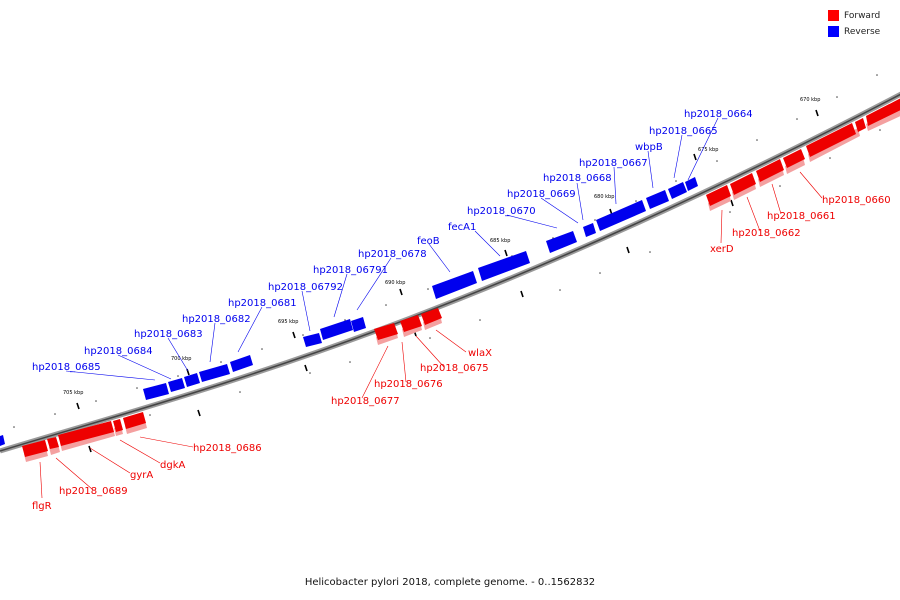 Image resolution: width=900 pixels, height=600 pixels. I want to click on gene-label: flgR, so click(42, 506).